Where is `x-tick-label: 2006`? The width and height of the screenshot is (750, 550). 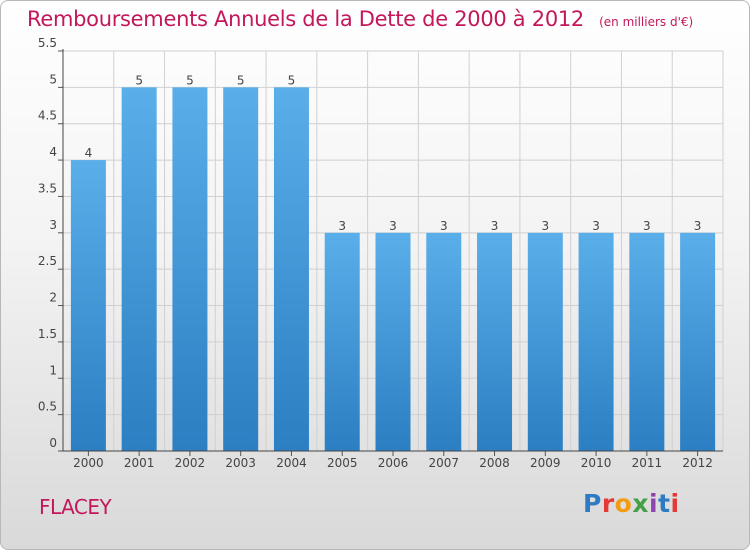
x-tick-label: 2006 is located at coordinates (393, 463).